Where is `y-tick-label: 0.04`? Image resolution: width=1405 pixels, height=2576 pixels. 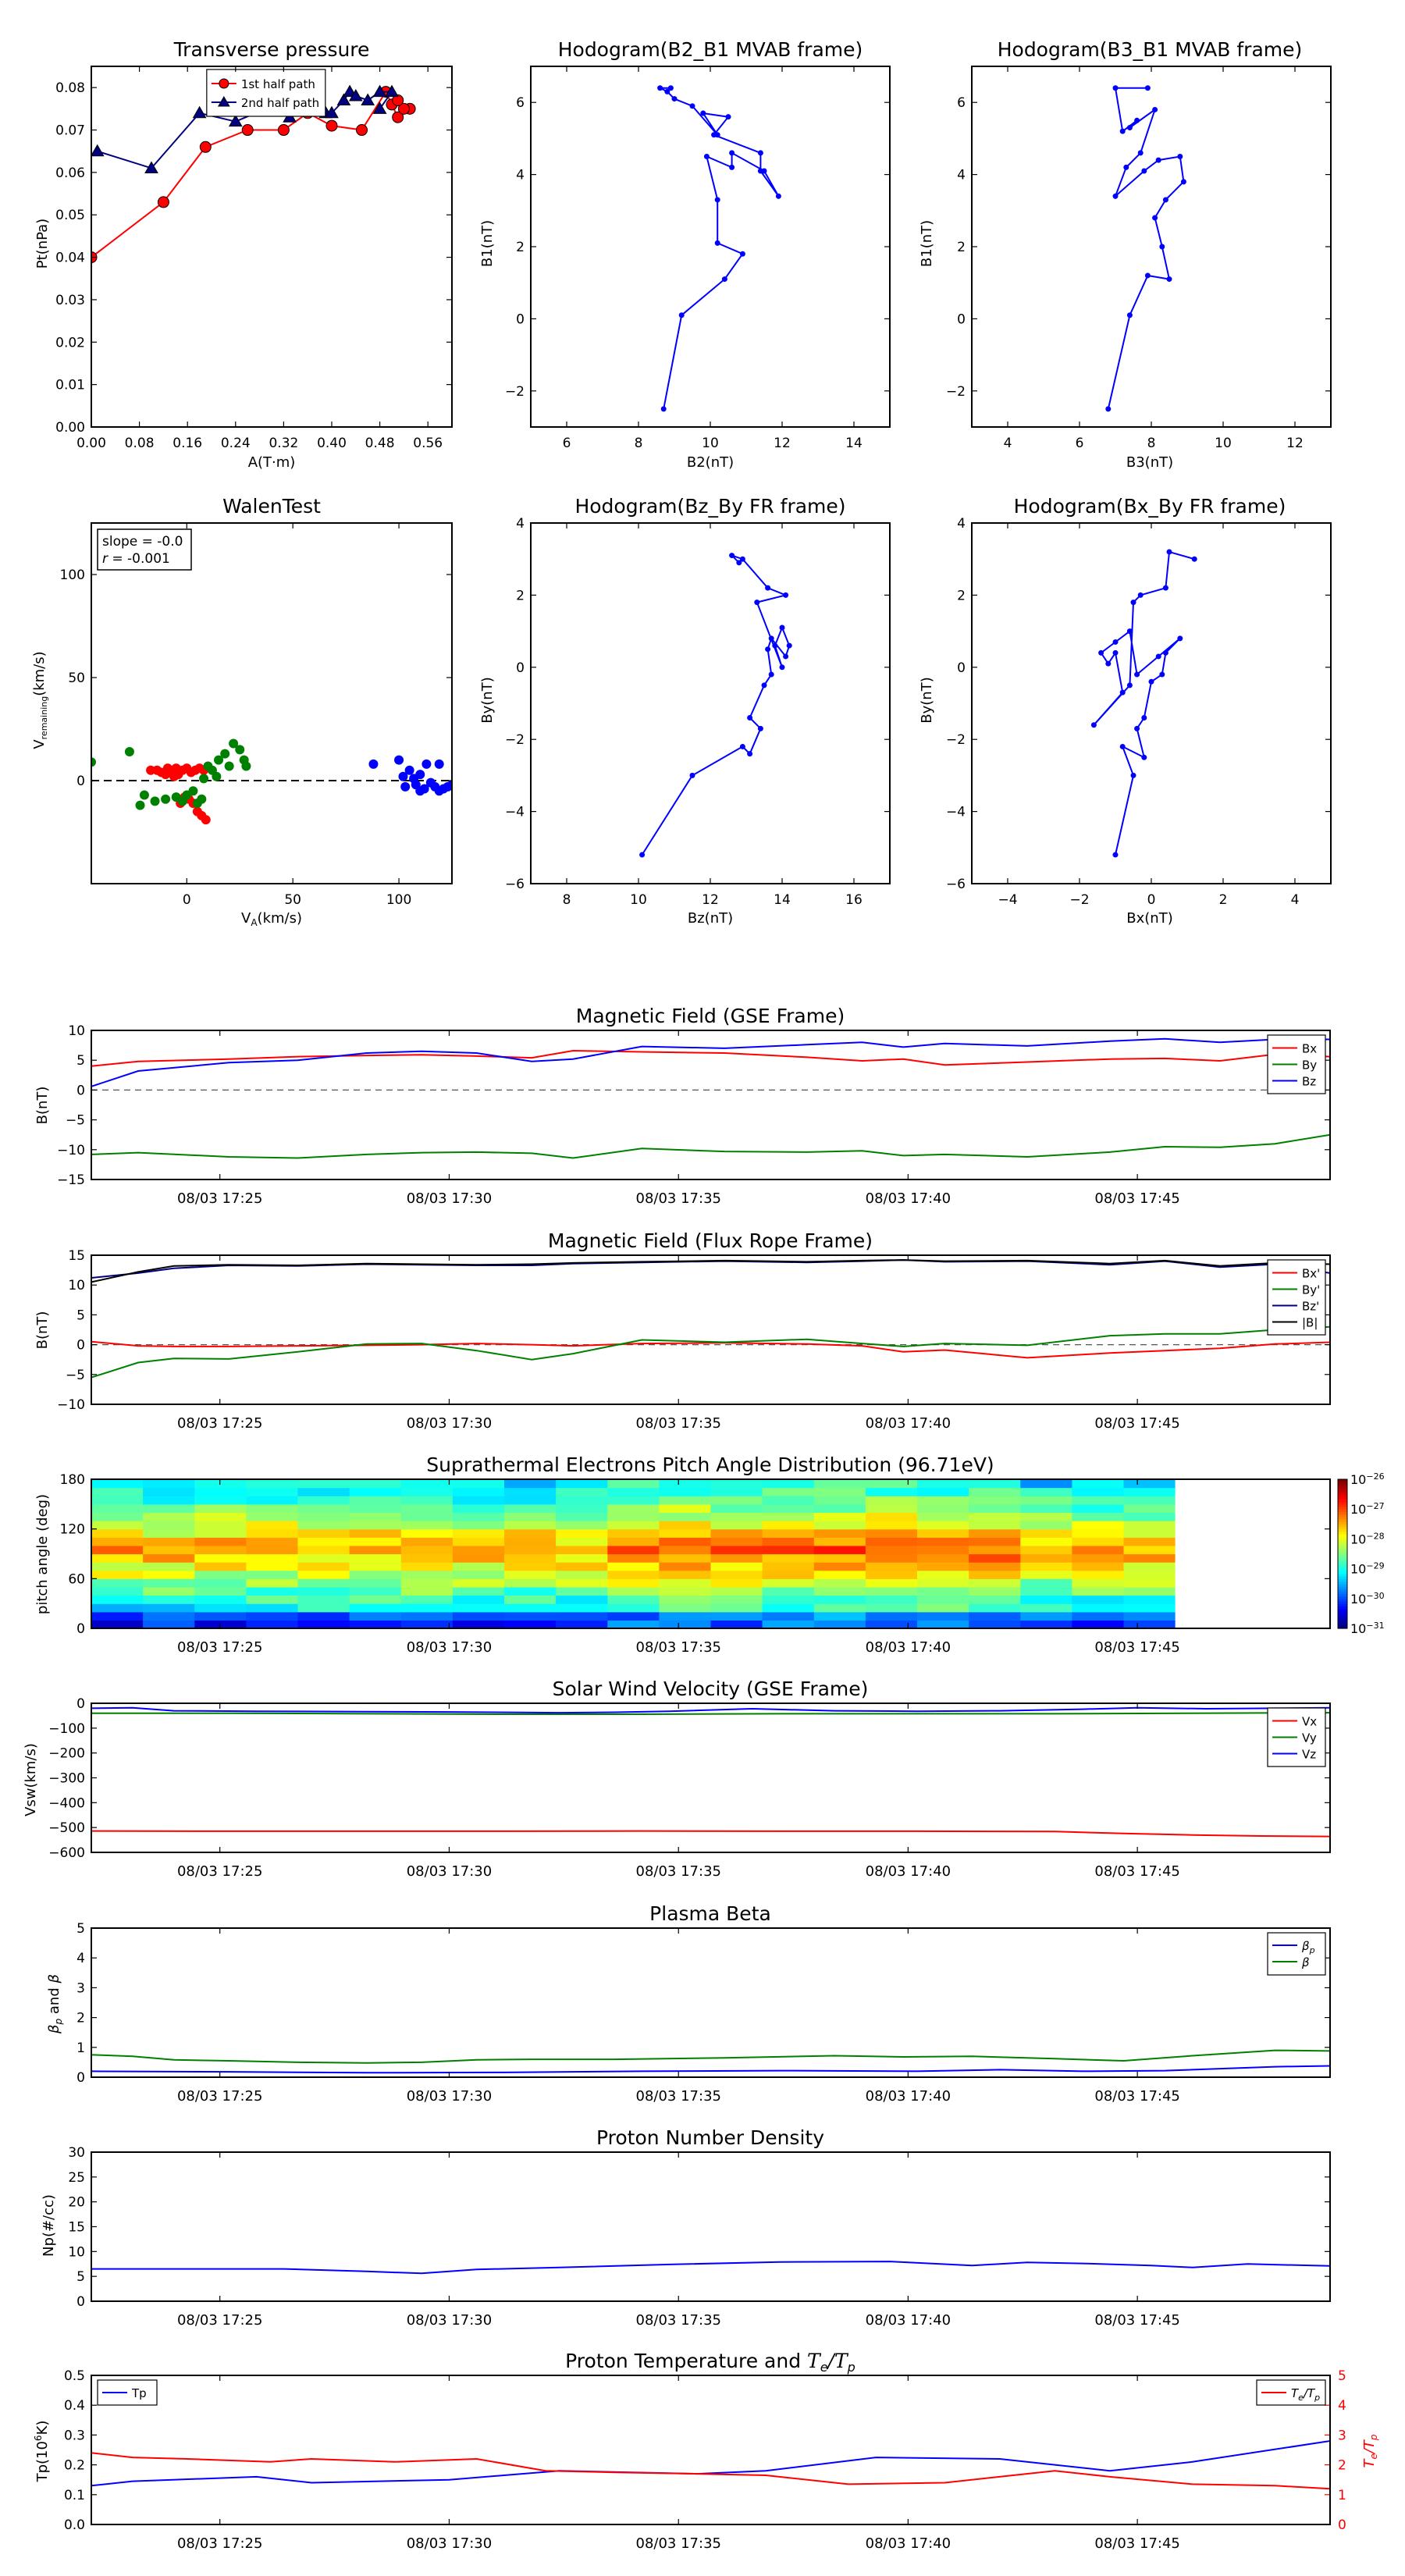 y-tick-label: 0.04 is located at coordinates (70, 258).